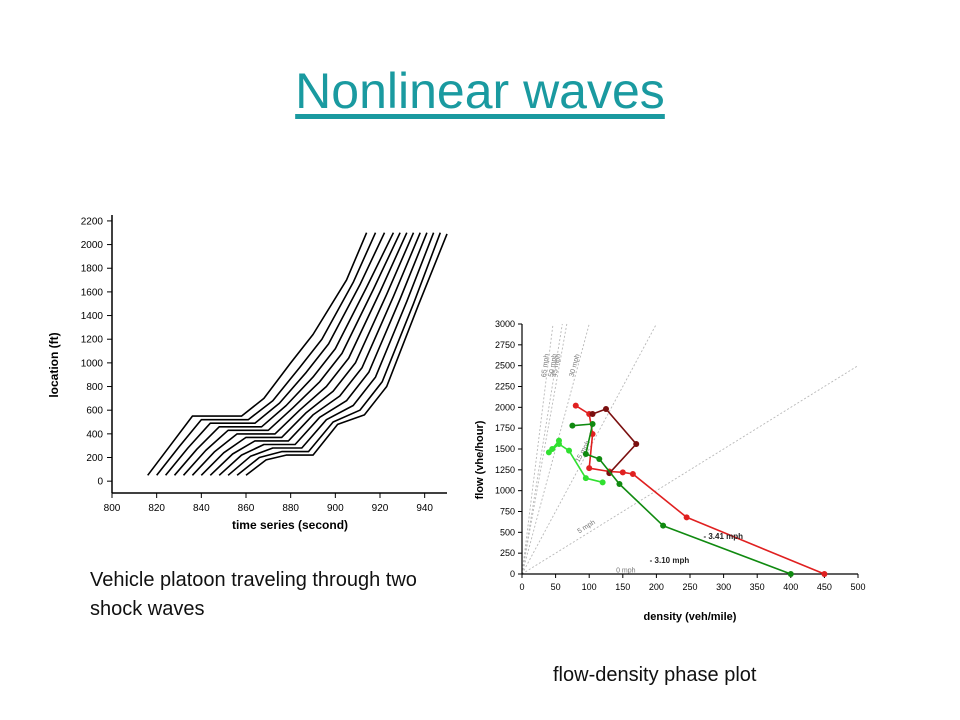 This screenshot has height=720, width=960. Describe the element at coordinates (689, 587) in the screenshot. I see `chart2-x-tick-label: 250` at that location.